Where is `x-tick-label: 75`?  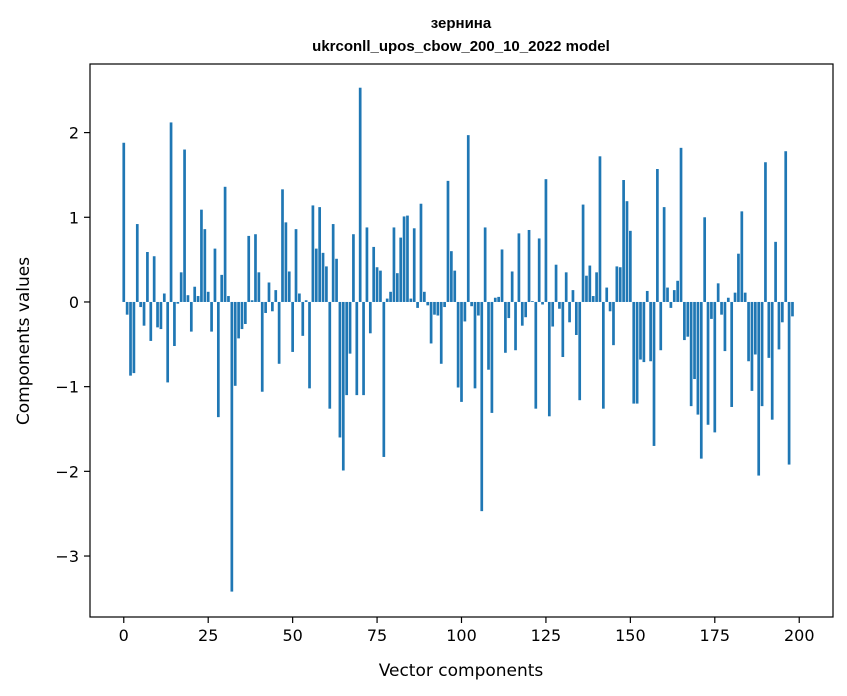
x-tick-label: 75 is located at coordinates (377, 635).